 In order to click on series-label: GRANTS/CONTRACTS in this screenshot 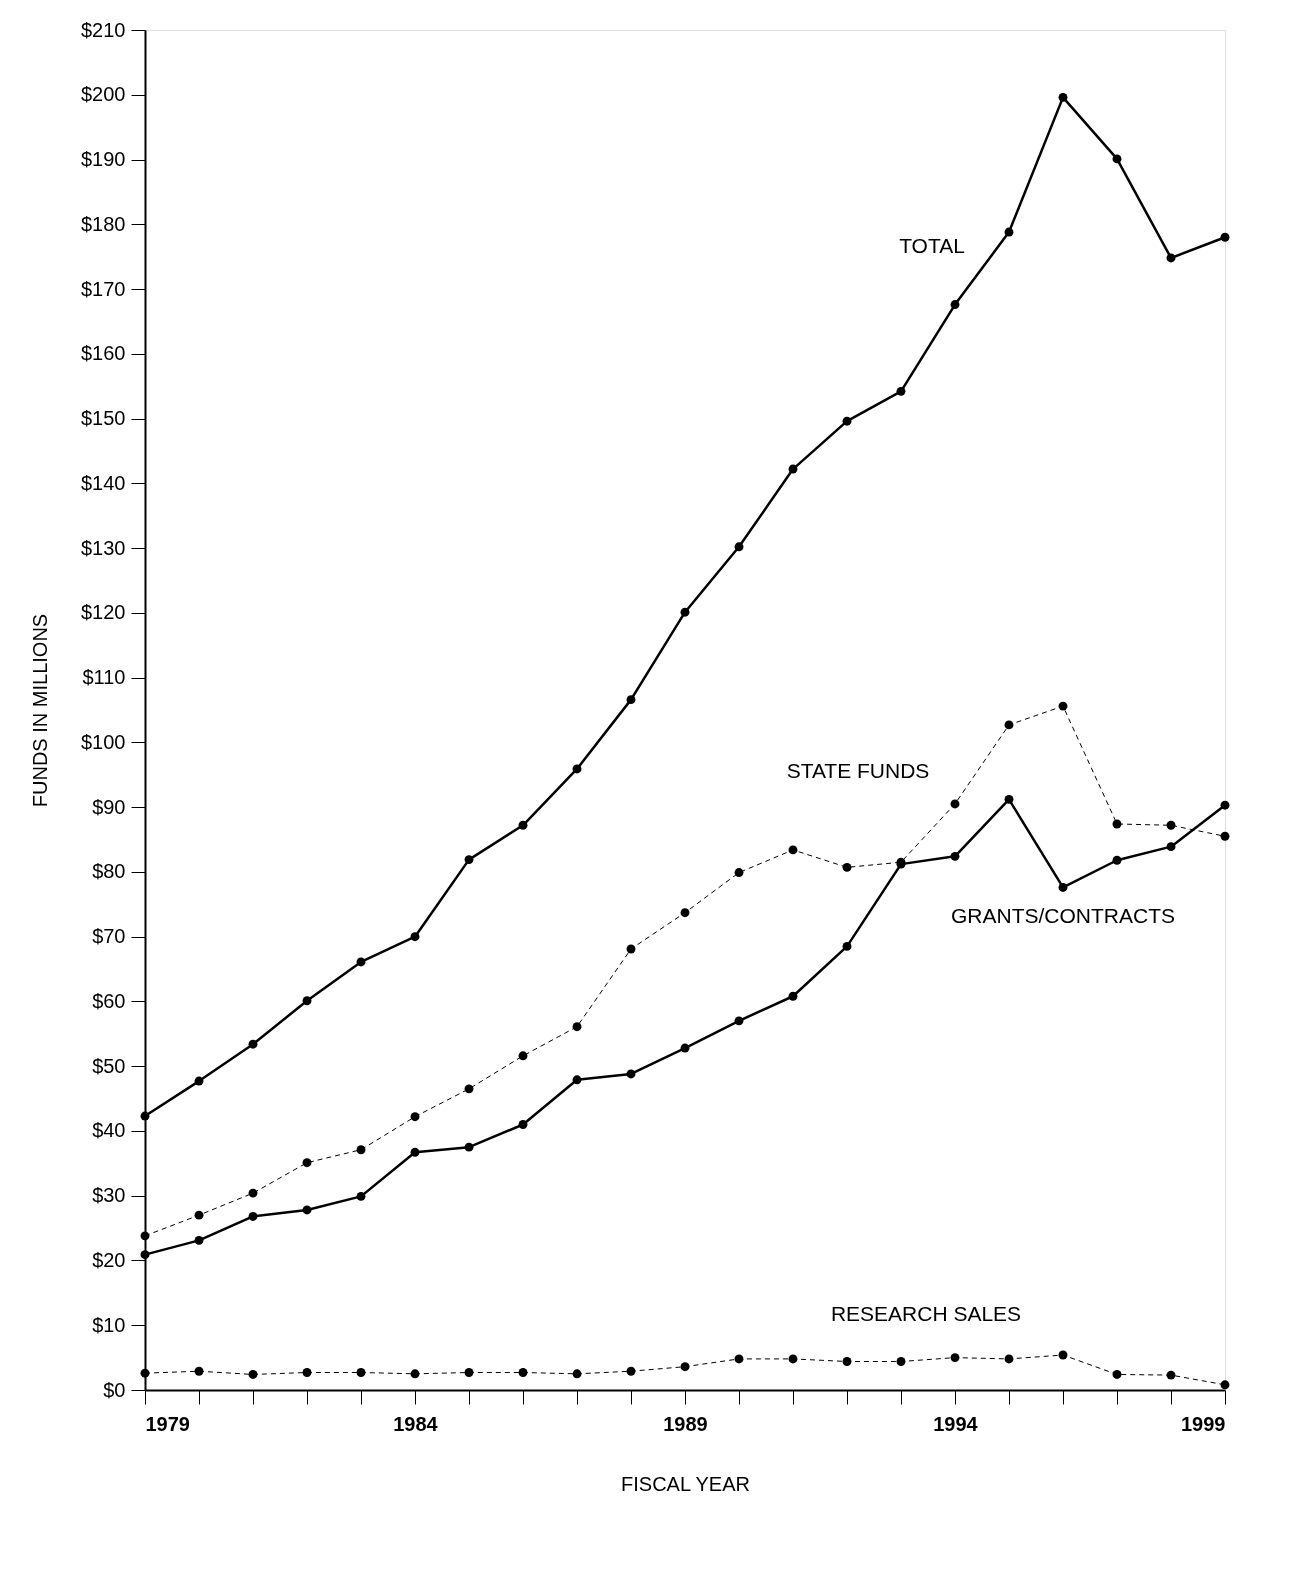, I will do `click(1063, 916)`.